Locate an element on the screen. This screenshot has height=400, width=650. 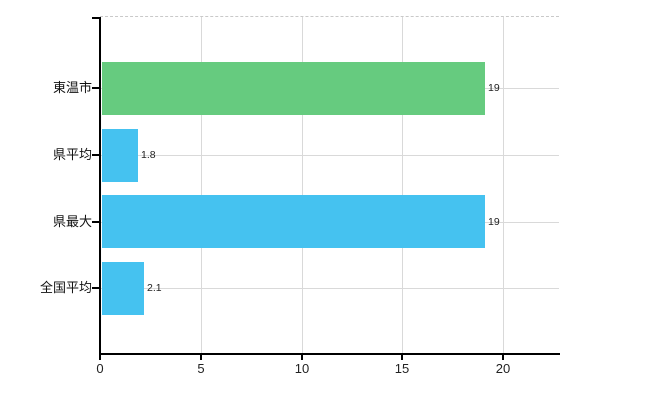
x-tick-label: 10 is located at coordinates (302, 368).